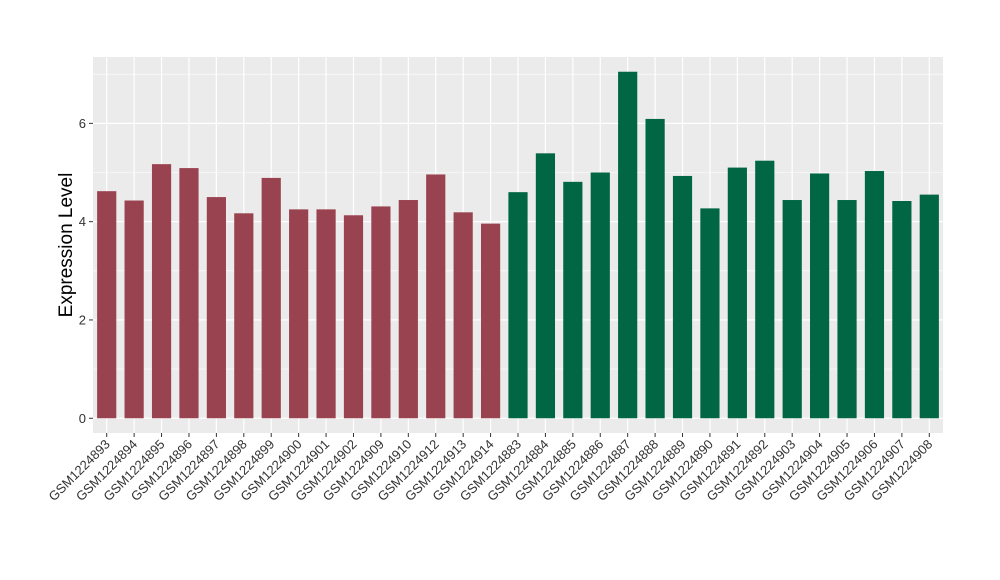 This screenshot has height=580, width=1000. I want to click on bar-GSM1224896, so click(189, 293).